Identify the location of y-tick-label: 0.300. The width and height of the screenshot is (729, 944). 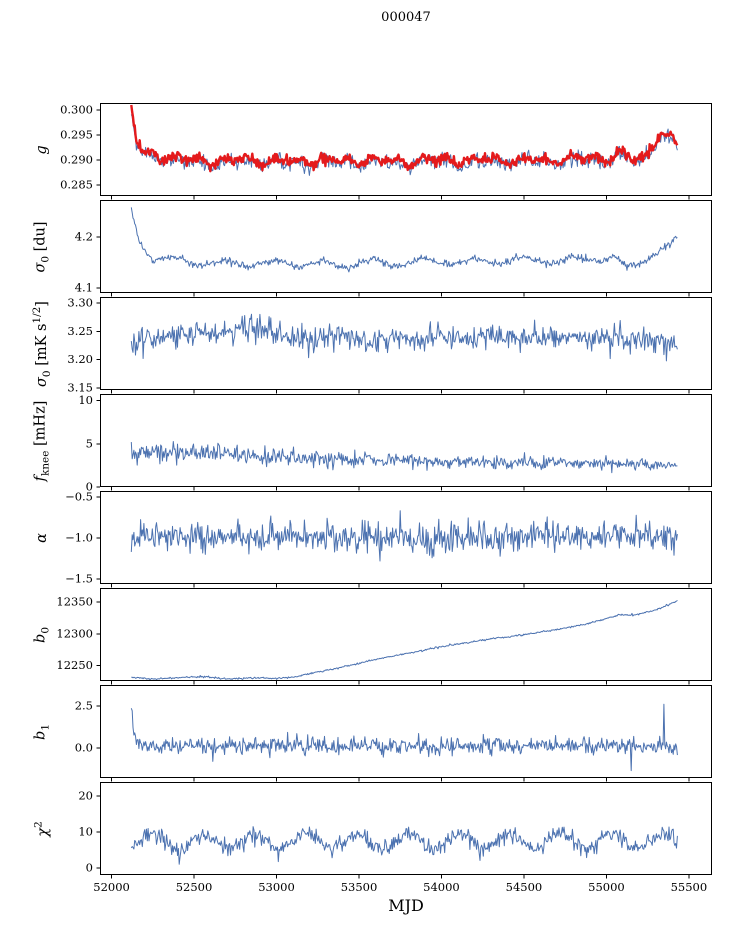
(76, 110).